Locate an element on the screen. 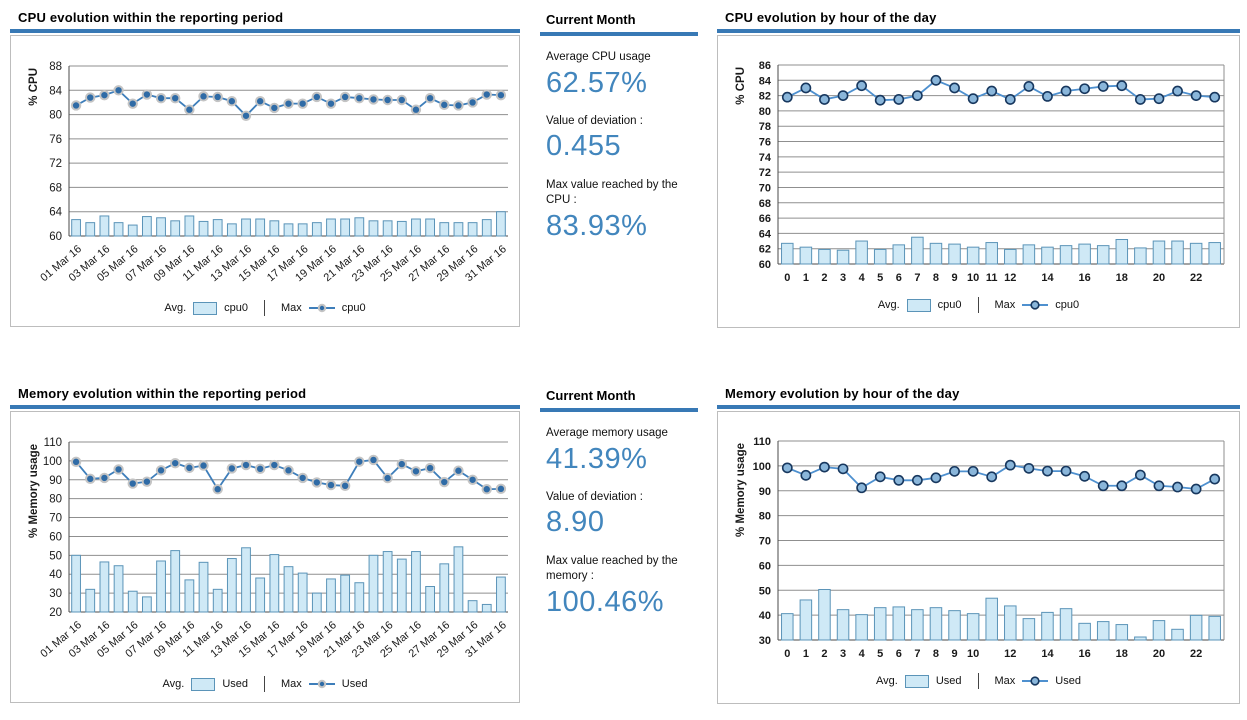 This screenshot has width=1247, height=720. stat-value: 8.90 is located at coordinates (575, 522).